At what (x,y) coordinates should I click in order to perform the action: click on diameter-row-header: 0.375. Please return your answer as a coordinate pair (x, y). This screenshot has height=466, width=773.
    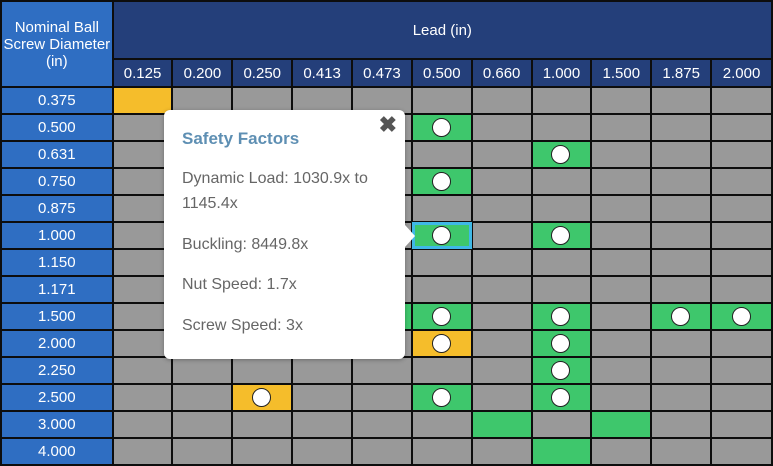
    Looking at the image, I should click on (57, 100).